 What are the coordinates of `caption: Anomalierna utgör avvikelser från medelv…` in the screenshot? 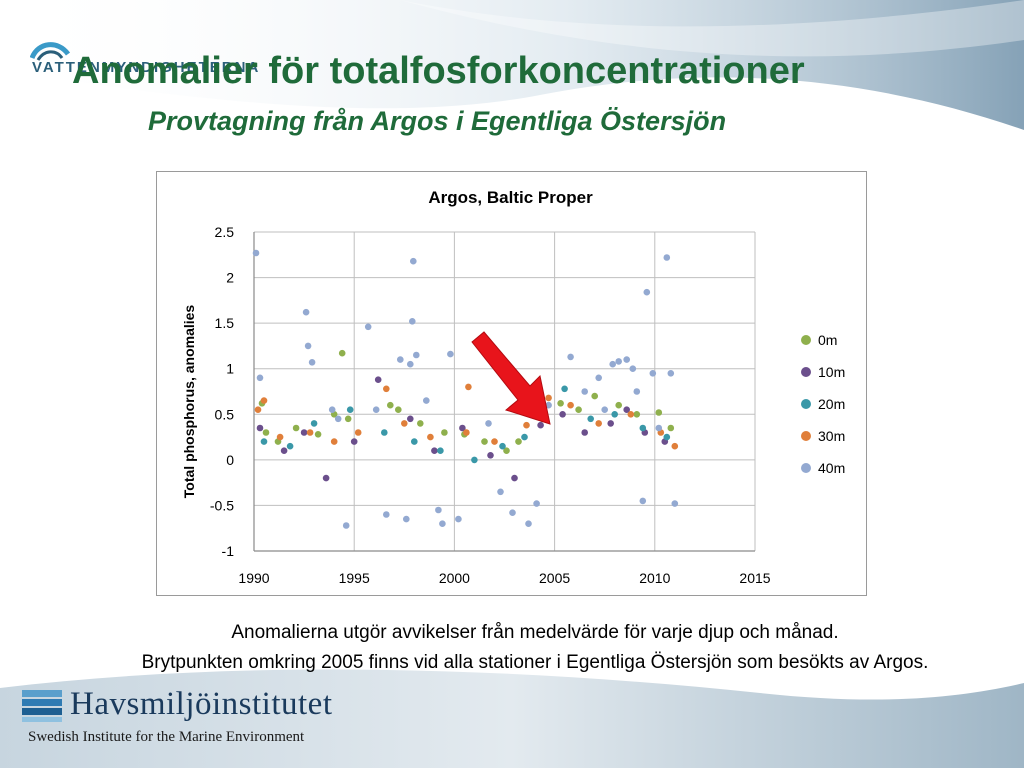 It's located at (535, 648).